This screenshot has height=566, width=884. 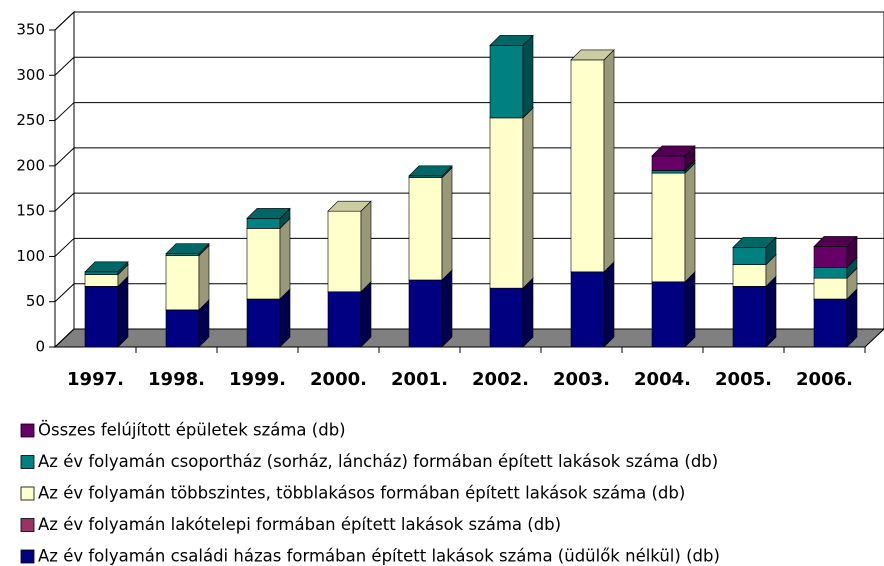 I want to click on y-tick-label: 200, so click(x=30, y=165).